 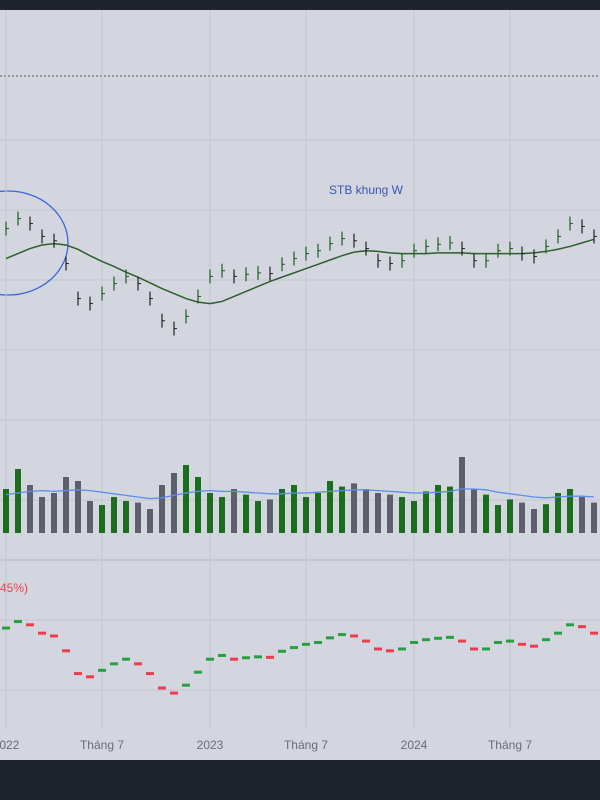 What do you see at coordinates (210, 745) in the screenshot?
I see `x-tick-label: 2023` at bounding box center [210, 745].